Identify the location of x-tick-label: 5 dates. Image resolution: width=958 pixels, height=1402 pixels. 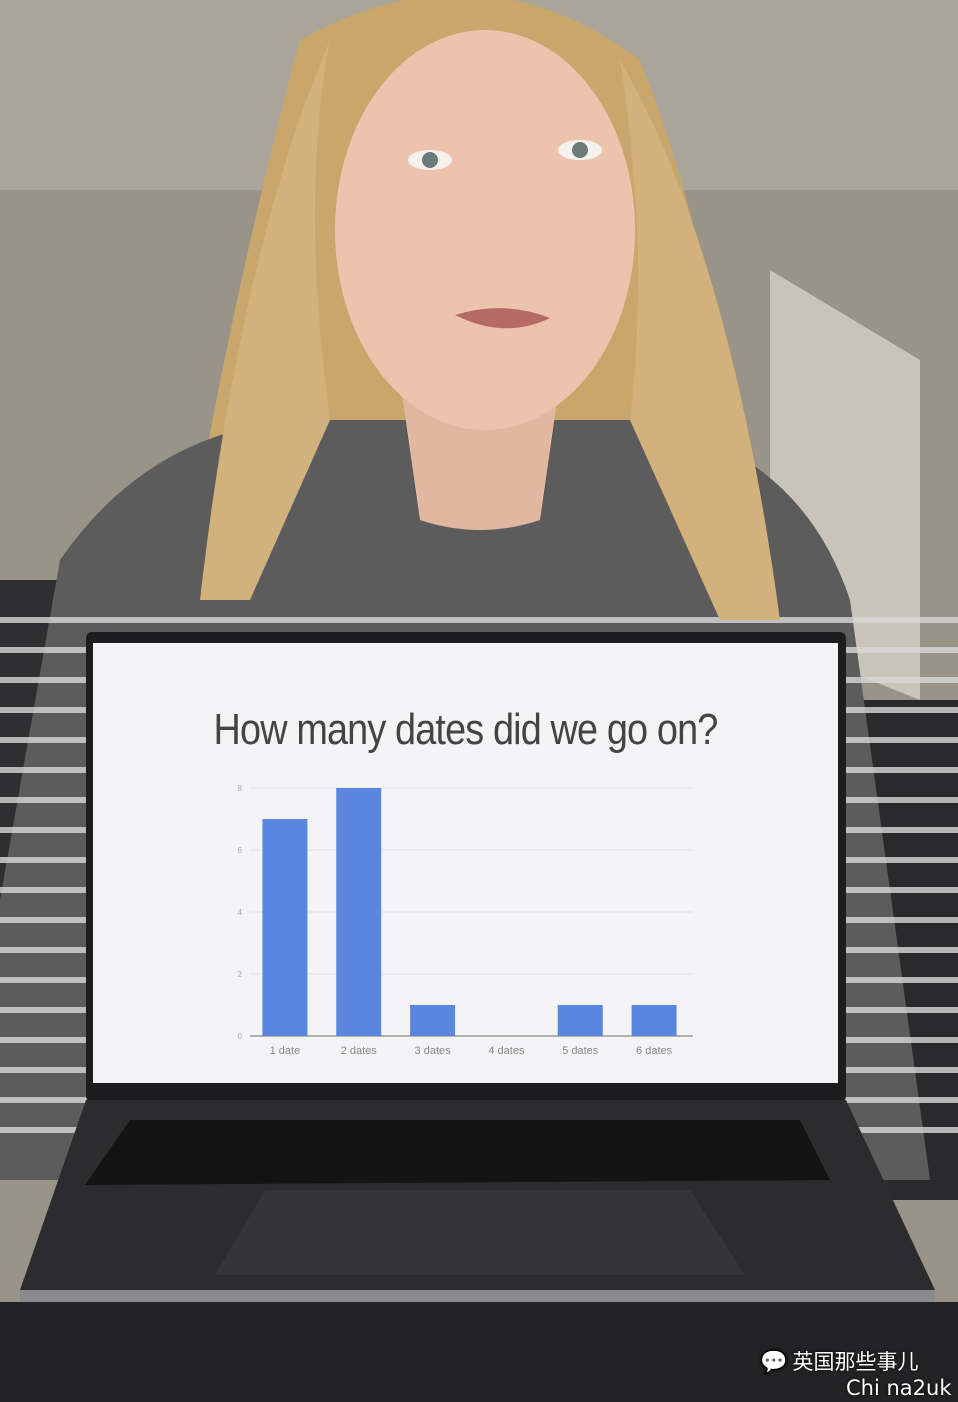
(580, 1051).